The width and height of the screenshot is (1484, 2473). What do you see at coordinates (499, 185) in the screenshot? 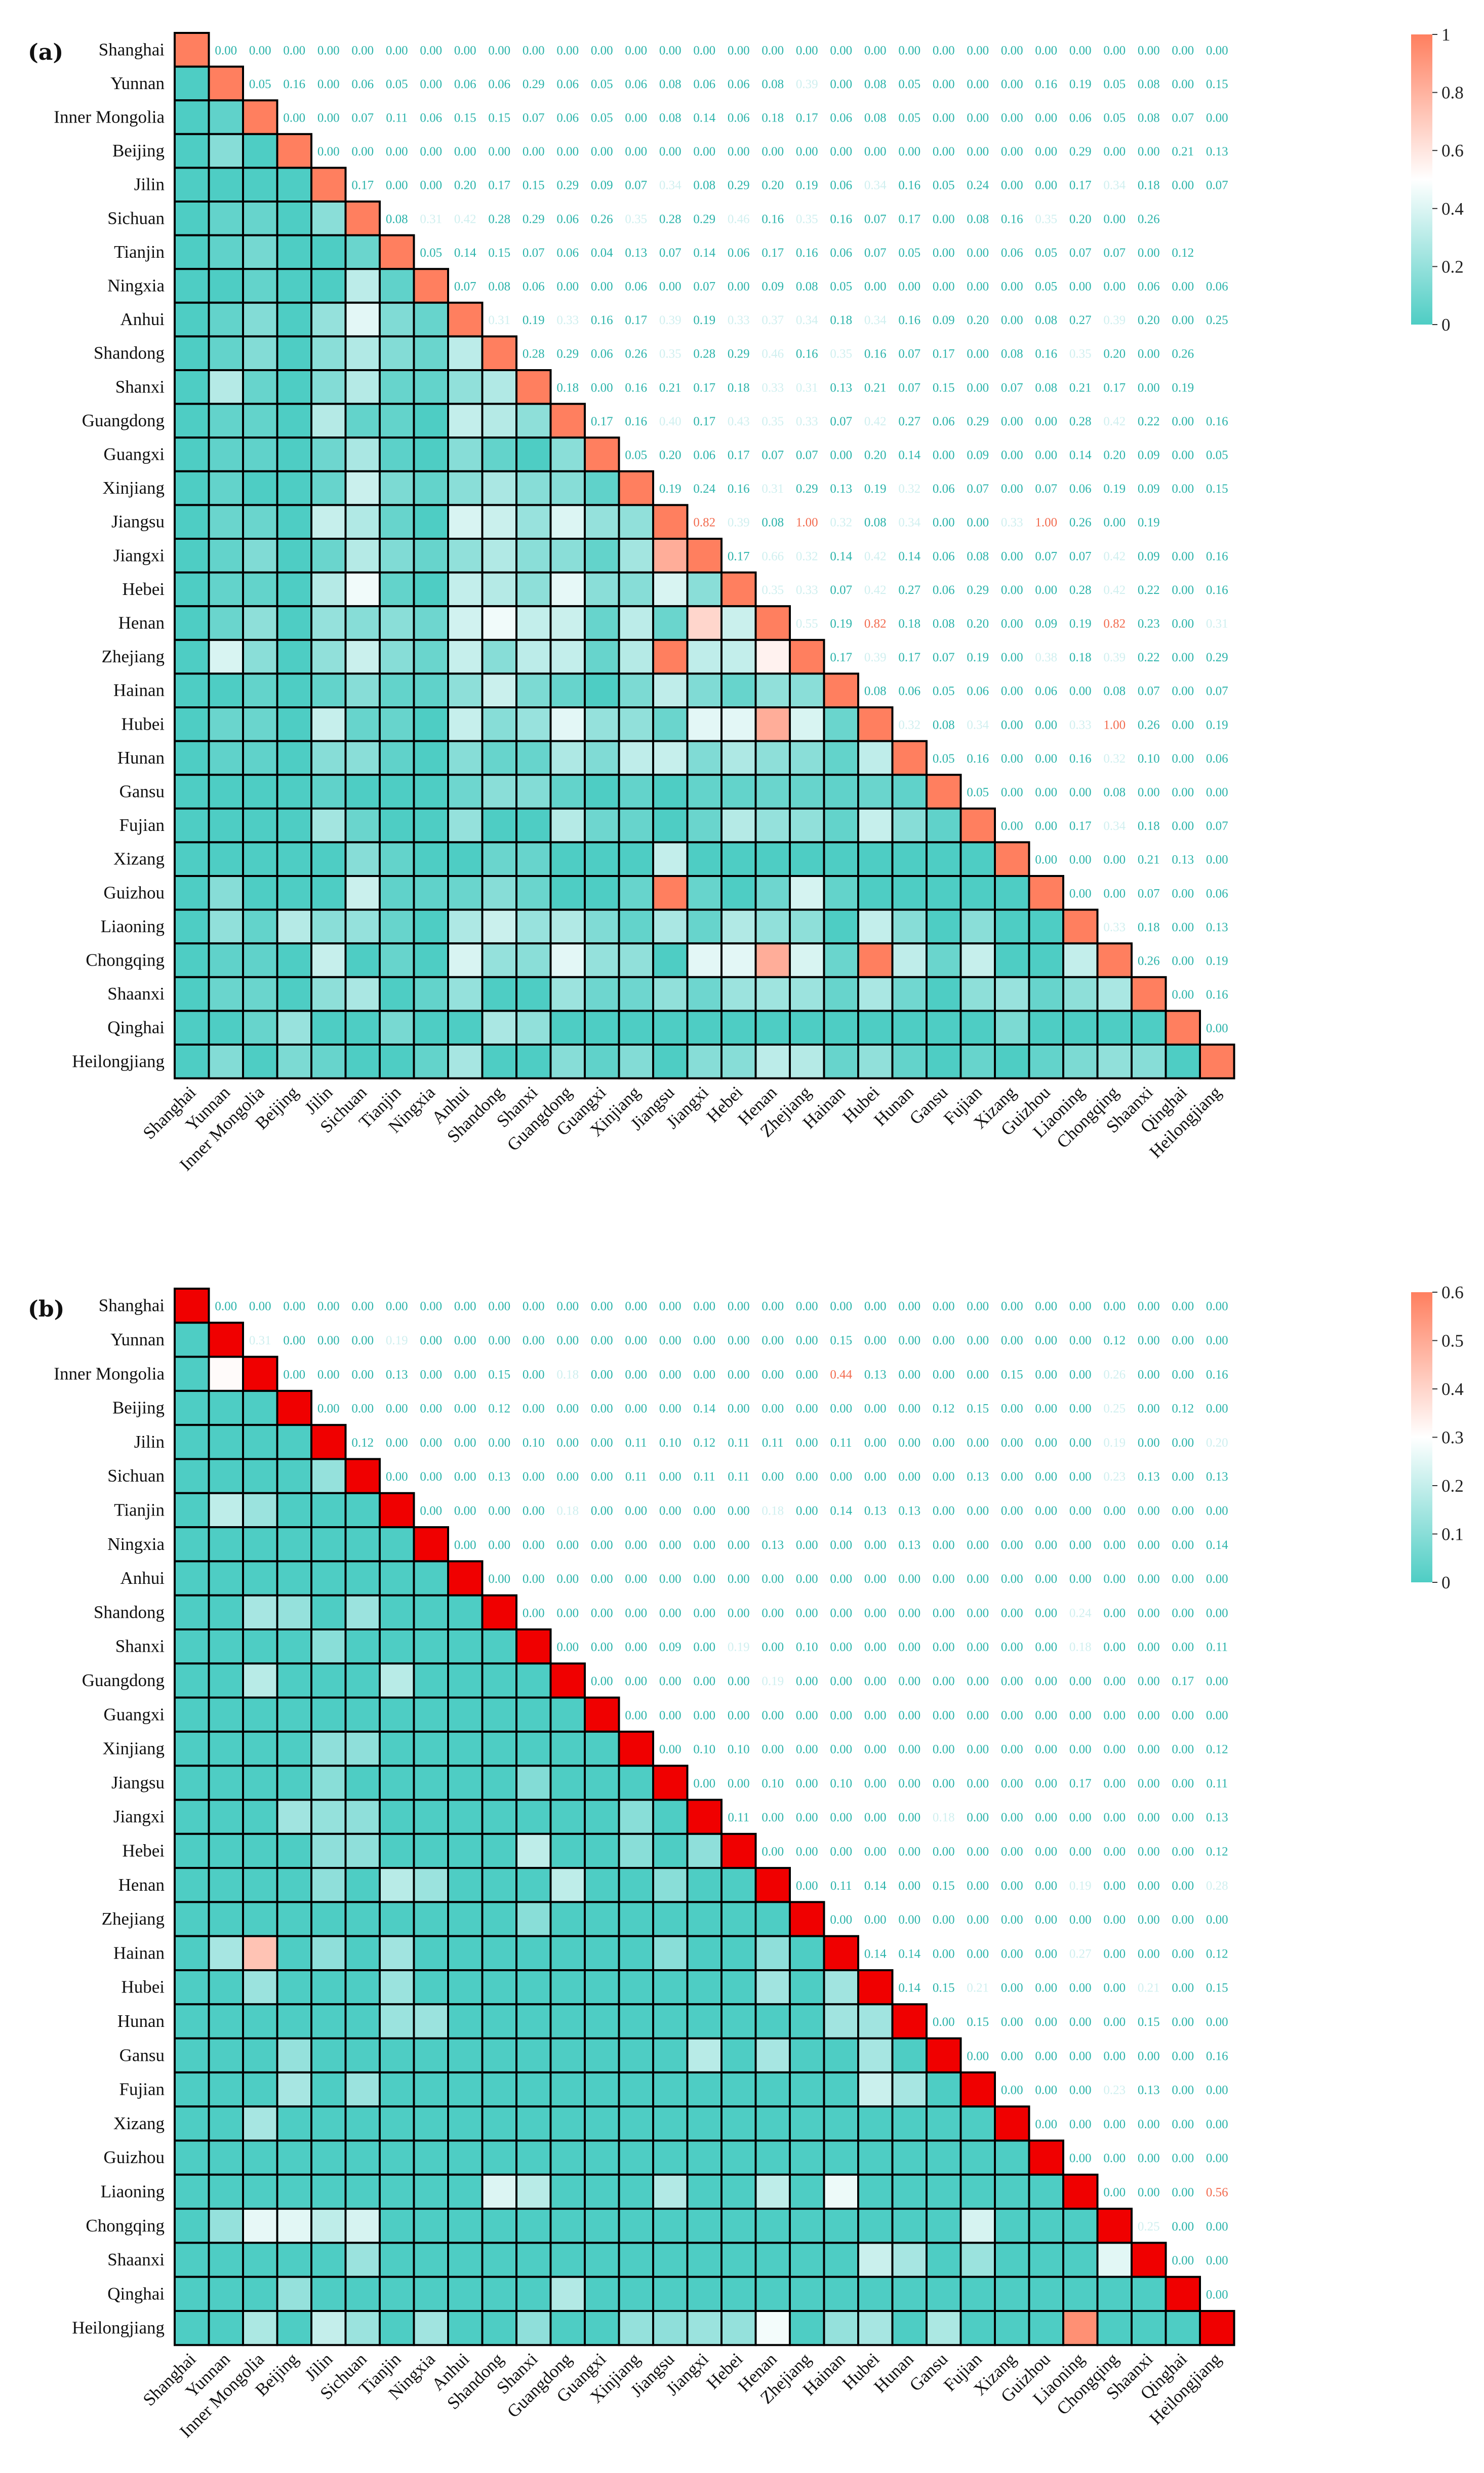
I see `cell-value-label: 0.17` at bounding box center [499, 185].